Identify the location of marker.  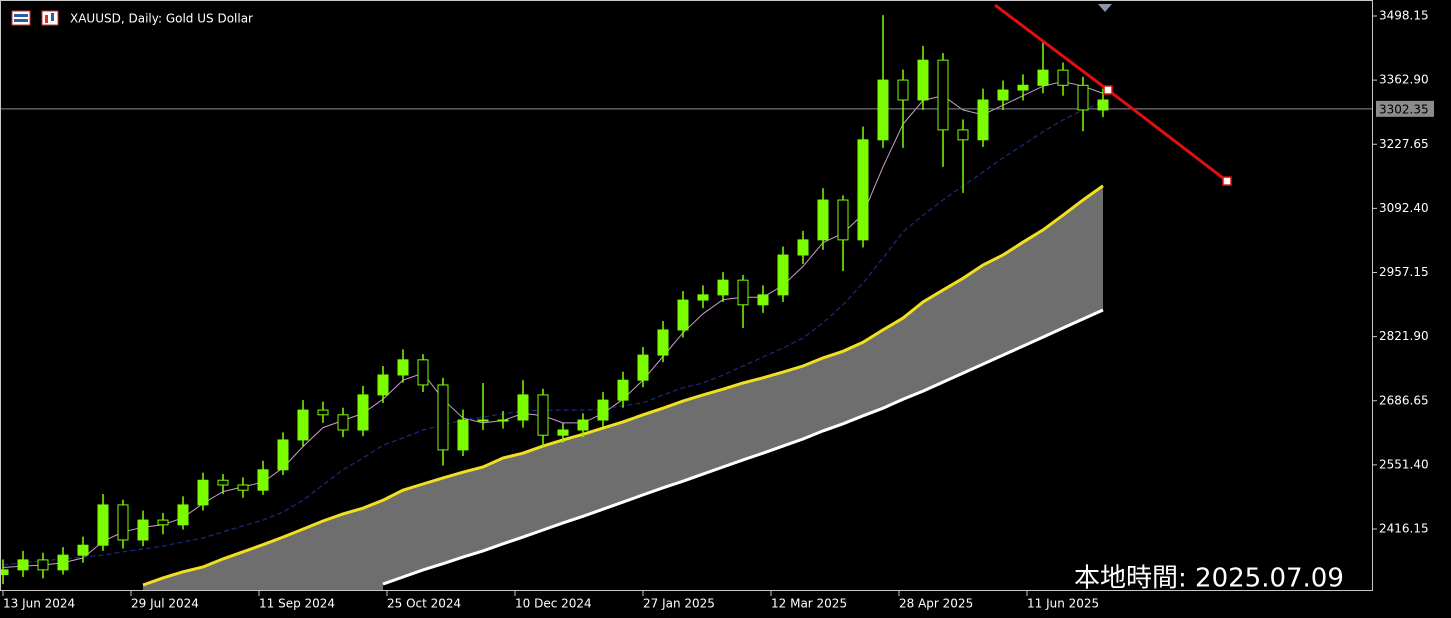
(1105, 8).